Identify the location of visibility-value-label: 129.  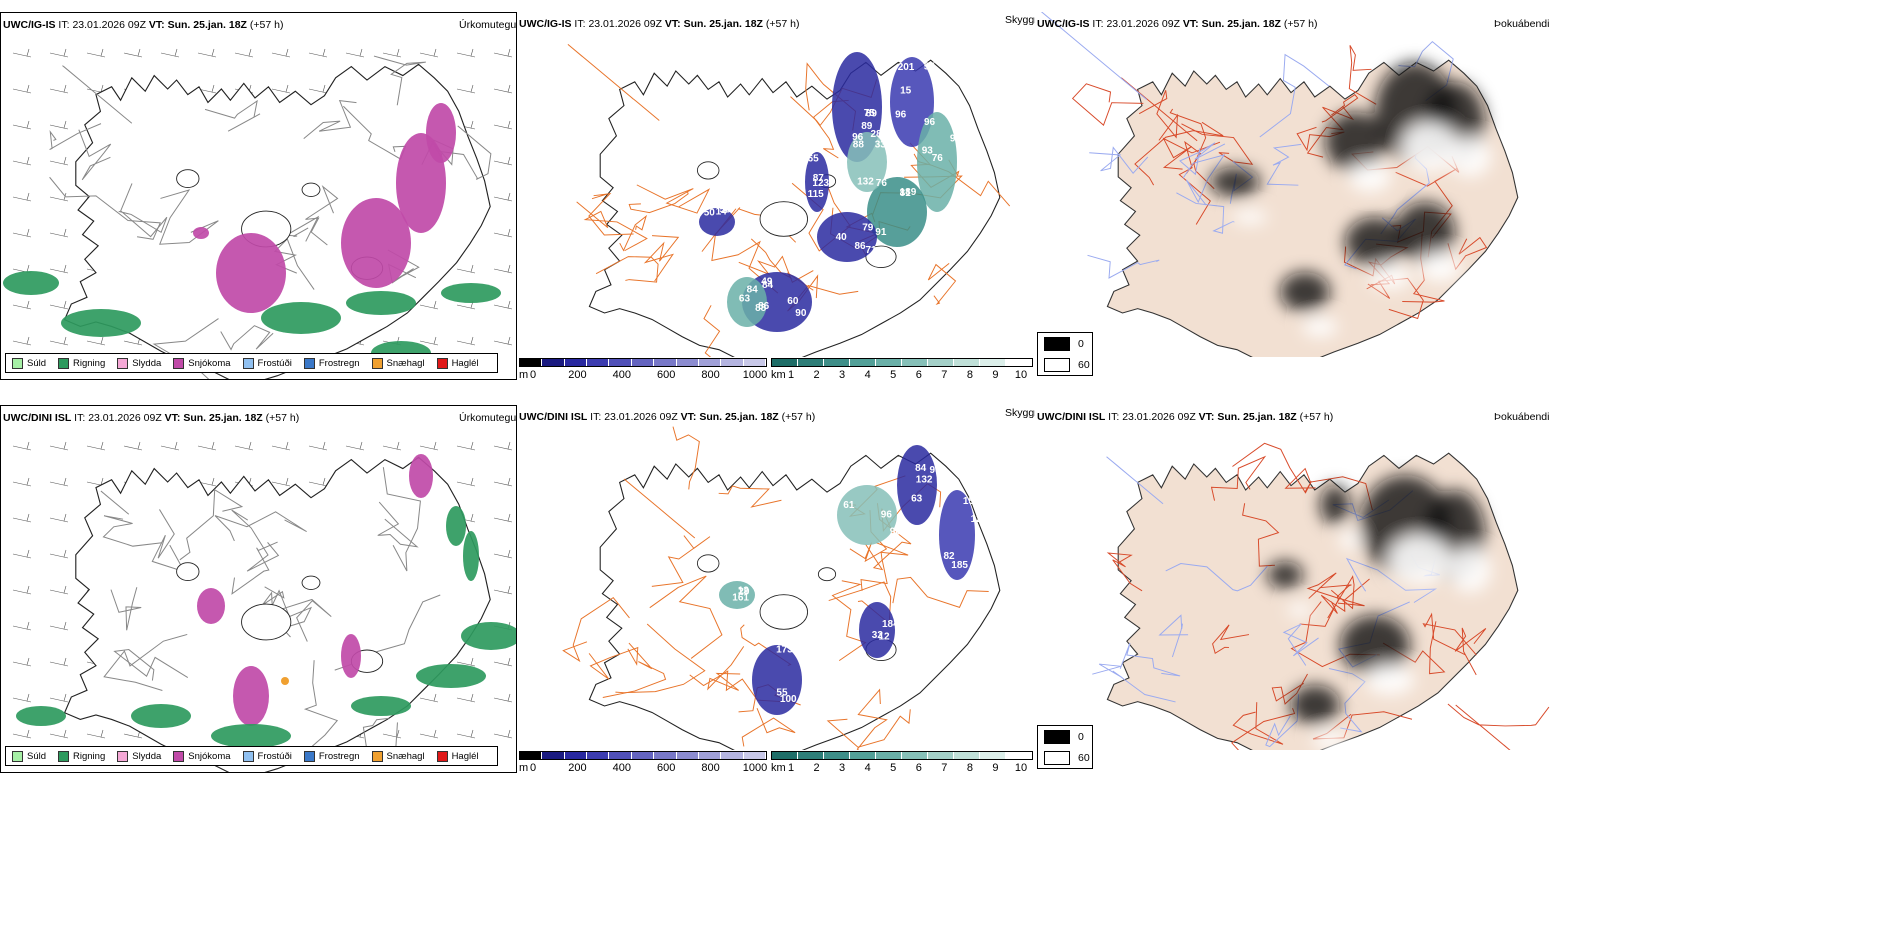
(979, 519).